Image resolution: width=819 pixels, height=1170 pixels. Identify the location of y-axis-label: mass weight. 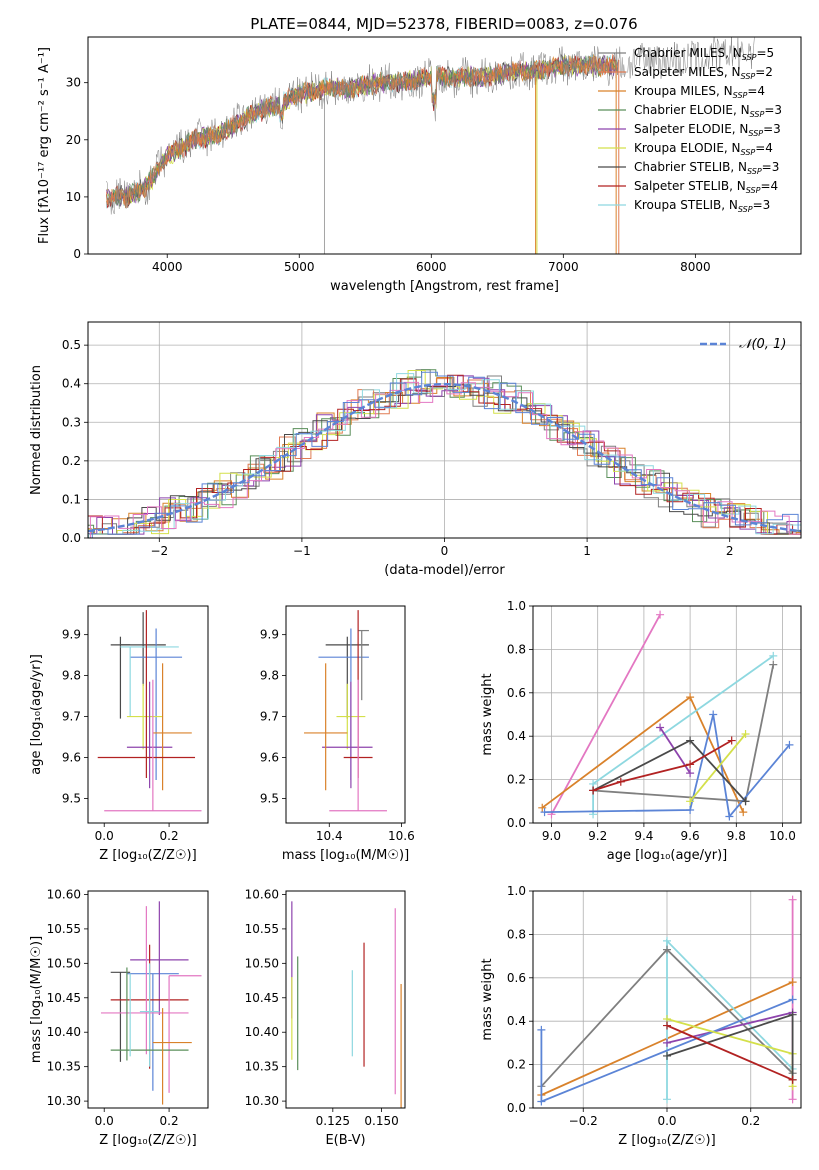
(487, 714).